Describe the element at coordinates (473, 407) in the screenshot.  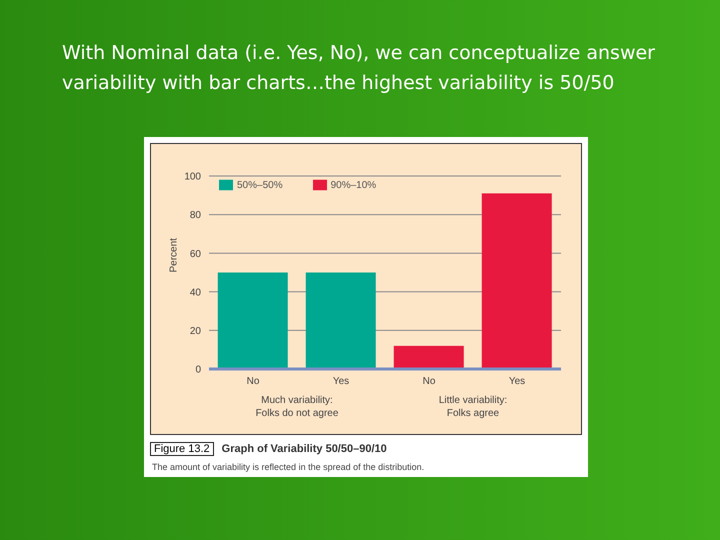
I see `text: Little variability: Folks agree` at that location.